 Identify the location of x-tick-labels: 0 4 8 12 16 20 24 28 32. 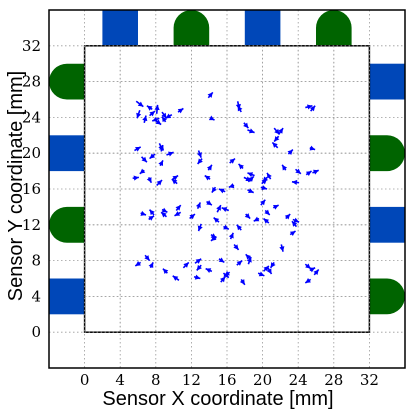
(229, 380).